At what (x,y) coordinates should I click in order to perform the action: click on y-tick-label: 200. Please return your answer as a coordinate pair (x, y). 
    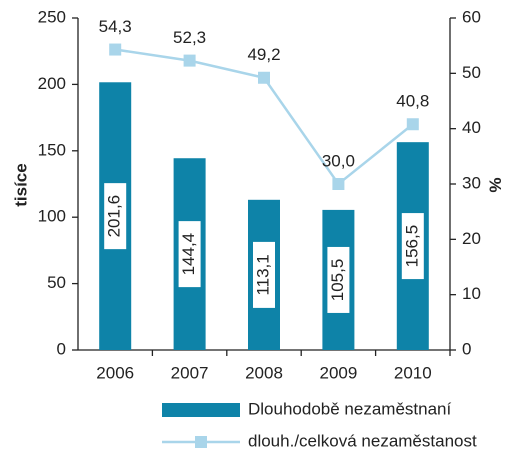
    Looking at the image, I should click on (52, 83).